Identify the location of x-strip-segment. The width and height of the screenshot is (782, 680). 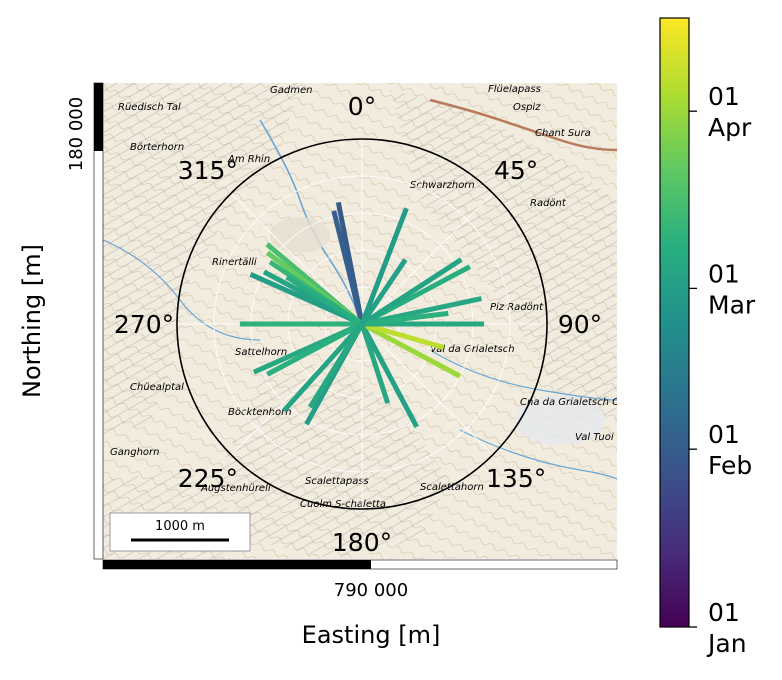
(237, 564).